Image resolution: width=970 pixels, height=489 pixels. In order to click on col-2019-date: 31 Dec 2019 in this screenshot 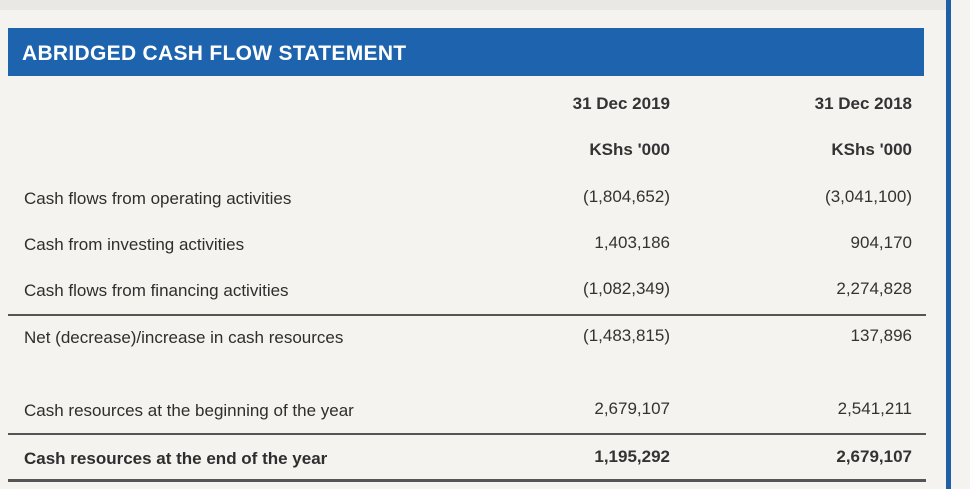, I will do `click(621, 103)`.